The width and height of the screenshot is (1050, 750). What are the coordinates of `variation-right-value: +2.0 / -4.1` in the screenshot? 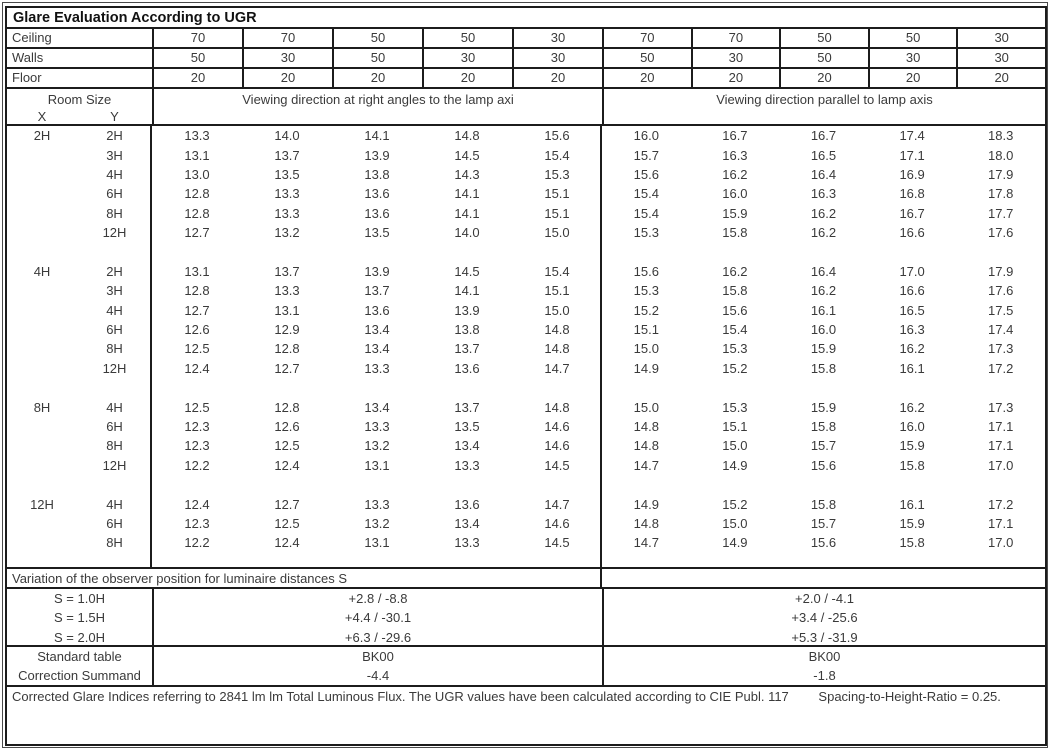 It's located at (823, 599).